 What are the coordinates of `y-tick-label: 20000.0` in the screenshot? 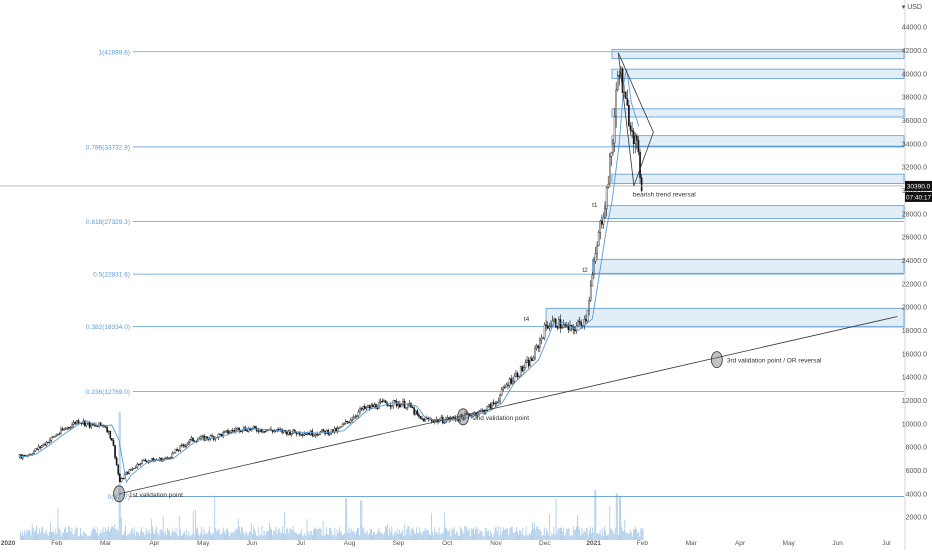 It's located at (914, 308).